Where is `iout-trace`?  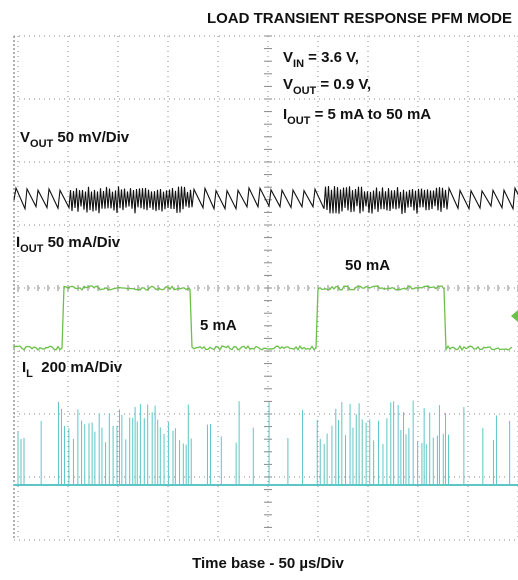 iout-trace is located at coordinates (263, 318).